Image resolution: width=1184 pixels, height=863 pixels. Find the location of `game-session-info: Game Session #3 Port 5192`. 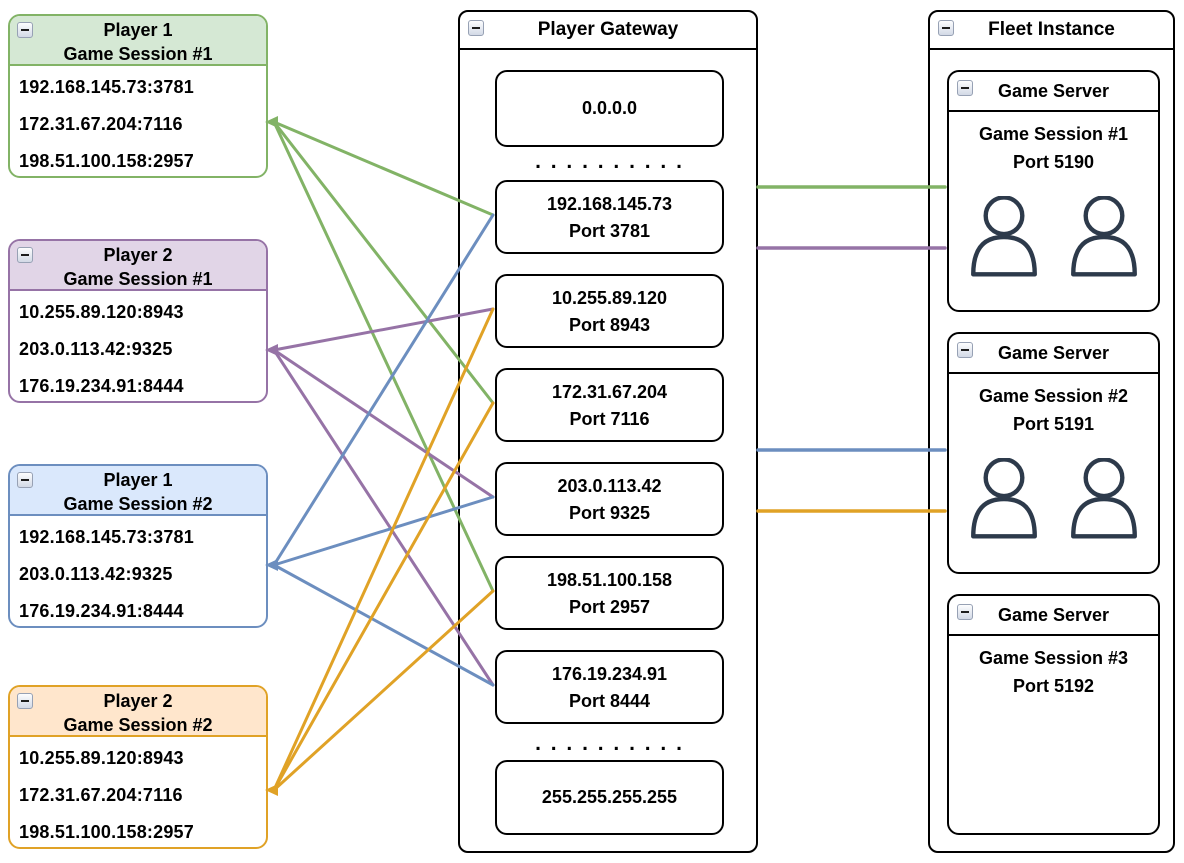

game-session-info: Game Session #3 Port 5192 is located at coordinates (1053, 668).